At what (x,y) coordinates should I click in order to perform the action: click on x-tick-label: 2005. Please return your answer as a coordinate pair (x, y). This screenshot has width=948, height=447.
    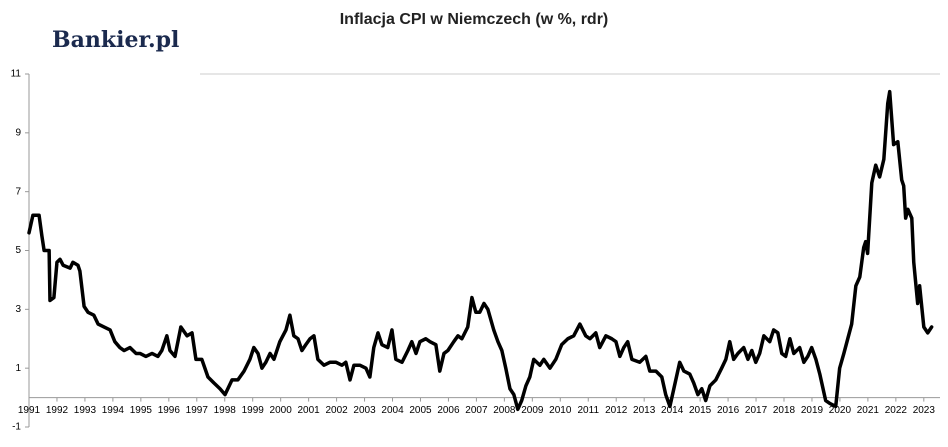
    Looking at the image, I should click on (420, 410).